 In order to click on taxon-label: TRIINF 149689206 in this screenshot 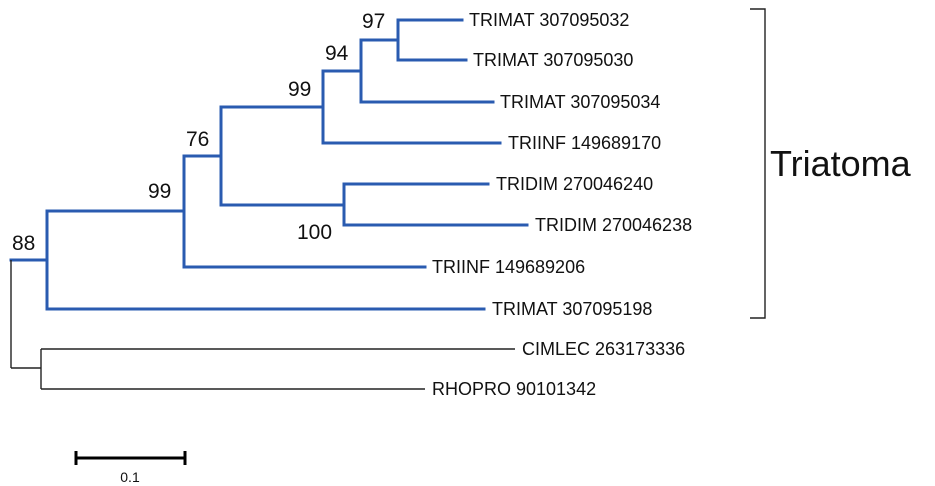, I will do `click(508, 267)`.